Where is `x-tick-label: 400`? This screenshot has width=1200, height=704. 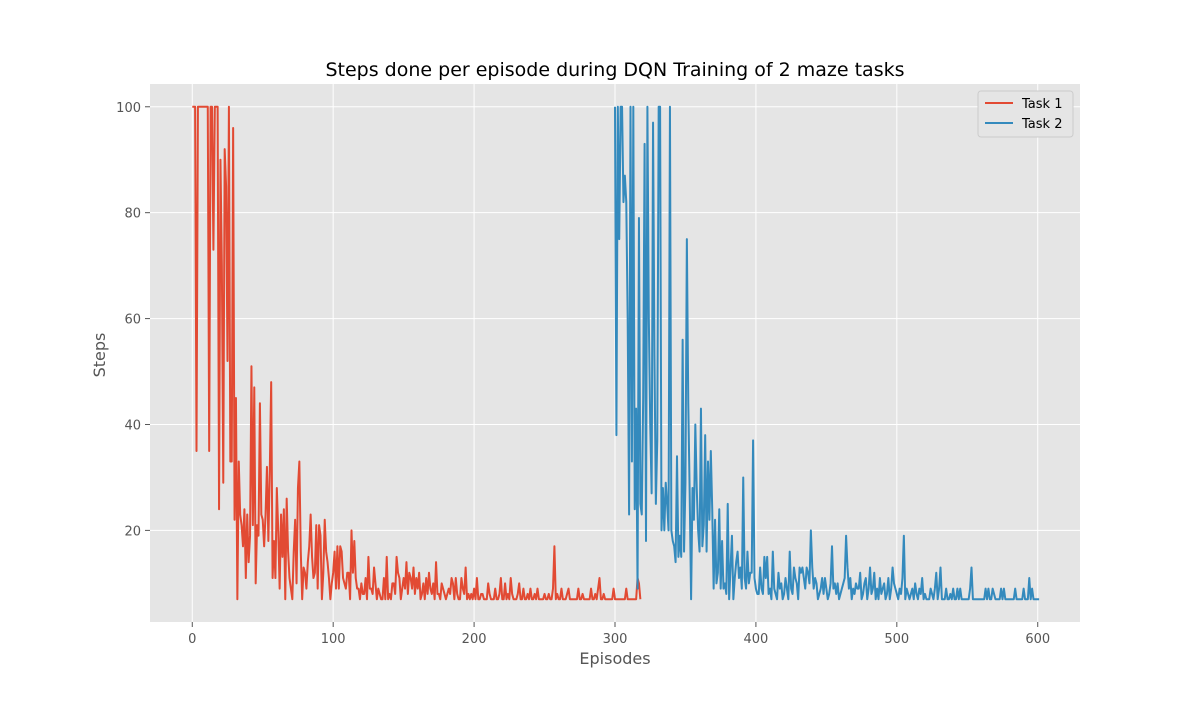 x-tick-label: 400 is located at coordinates (755, 639).